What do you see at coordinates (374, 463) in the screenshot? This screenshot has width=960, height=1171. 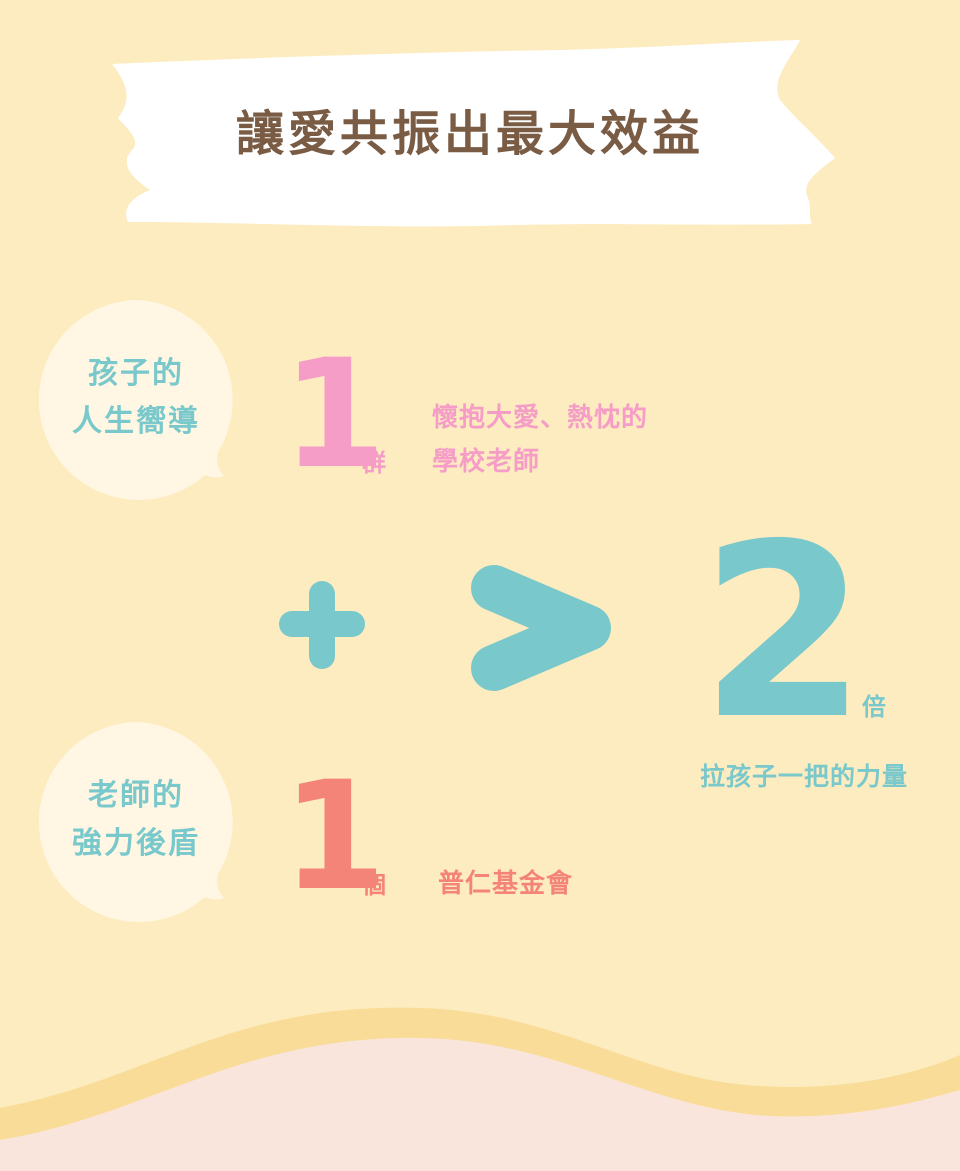 I see `top-unit: 群` at bounding box center [374, 463].